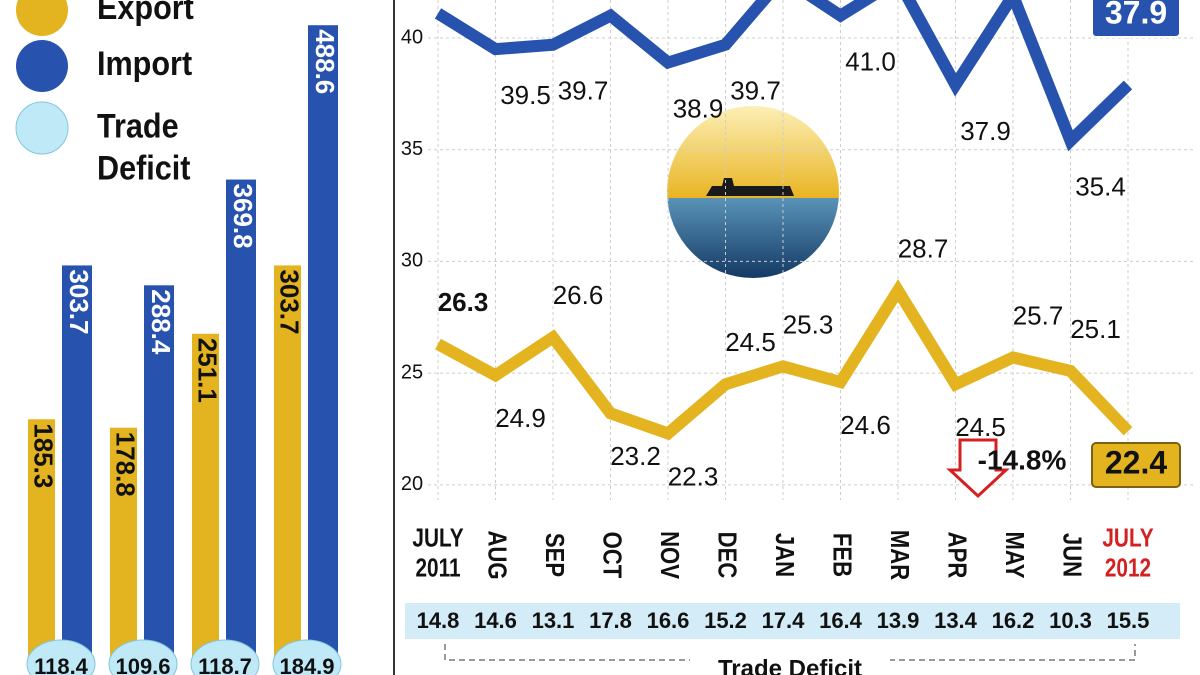 This screenshot has width=1200, height=675. Describe the element at coordinates (44, 455) in the screenshot. I see `bar-value-label: 185.3` at that location.